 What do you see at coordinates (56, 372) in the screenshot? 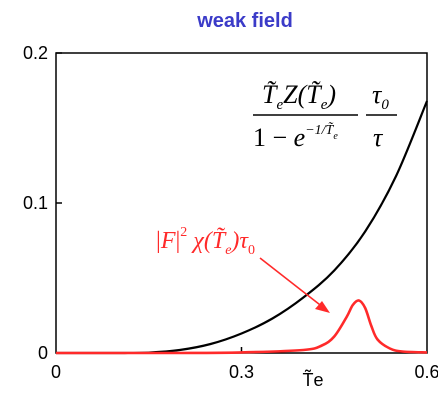
I see `x-tick-label: 0` at bounding box center [56, 372].